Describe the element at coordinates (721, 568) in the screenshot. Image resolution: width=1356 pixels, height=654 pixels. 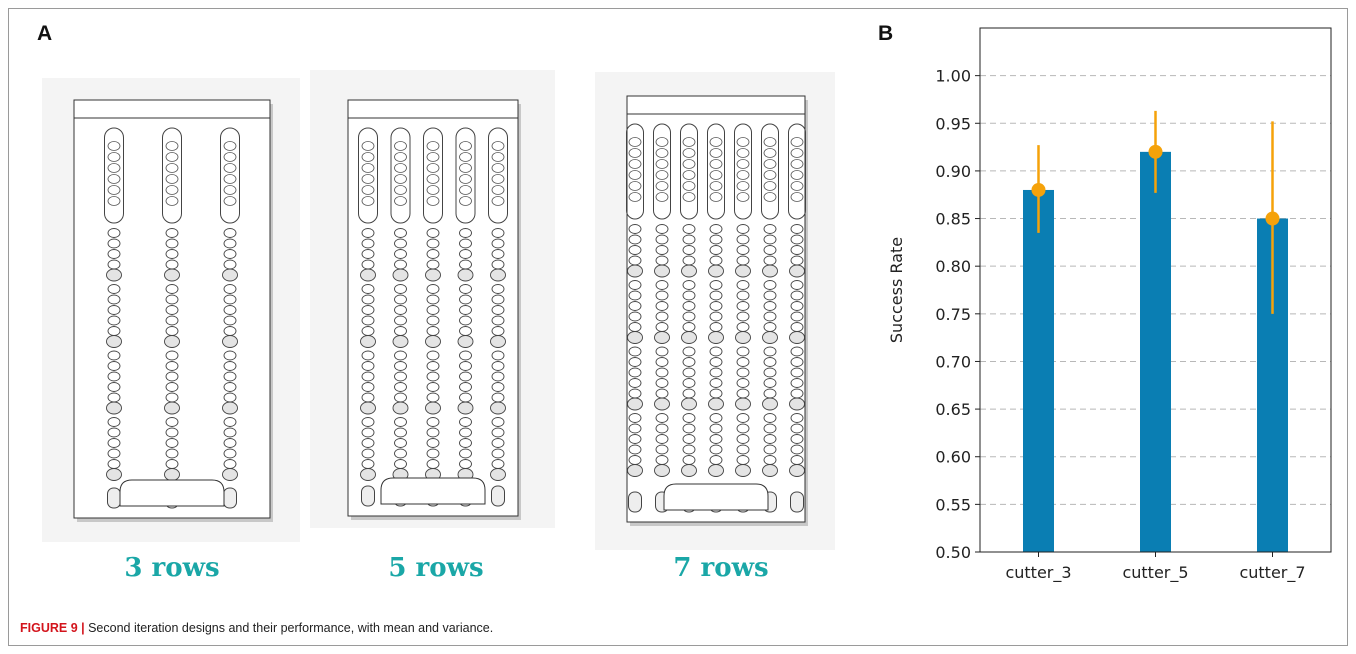
I see `design-label-7-rows: 7 rows` at that location.